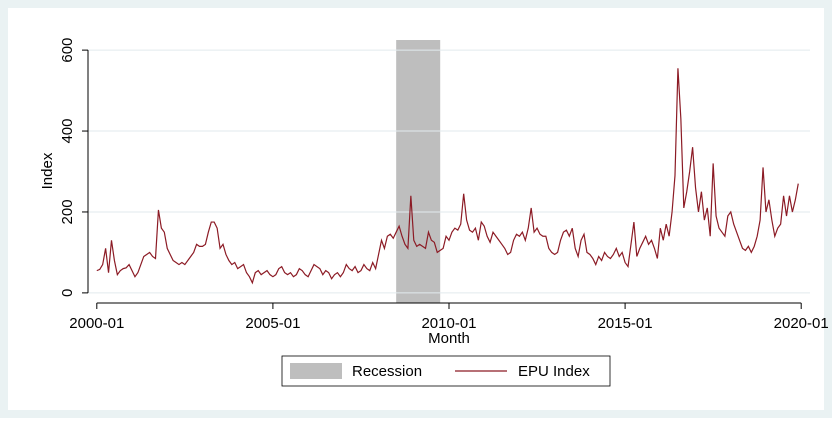  Describe the element at coordinates (47, 170) in the screenshot. I see `y-axis-label: Index` at that location.